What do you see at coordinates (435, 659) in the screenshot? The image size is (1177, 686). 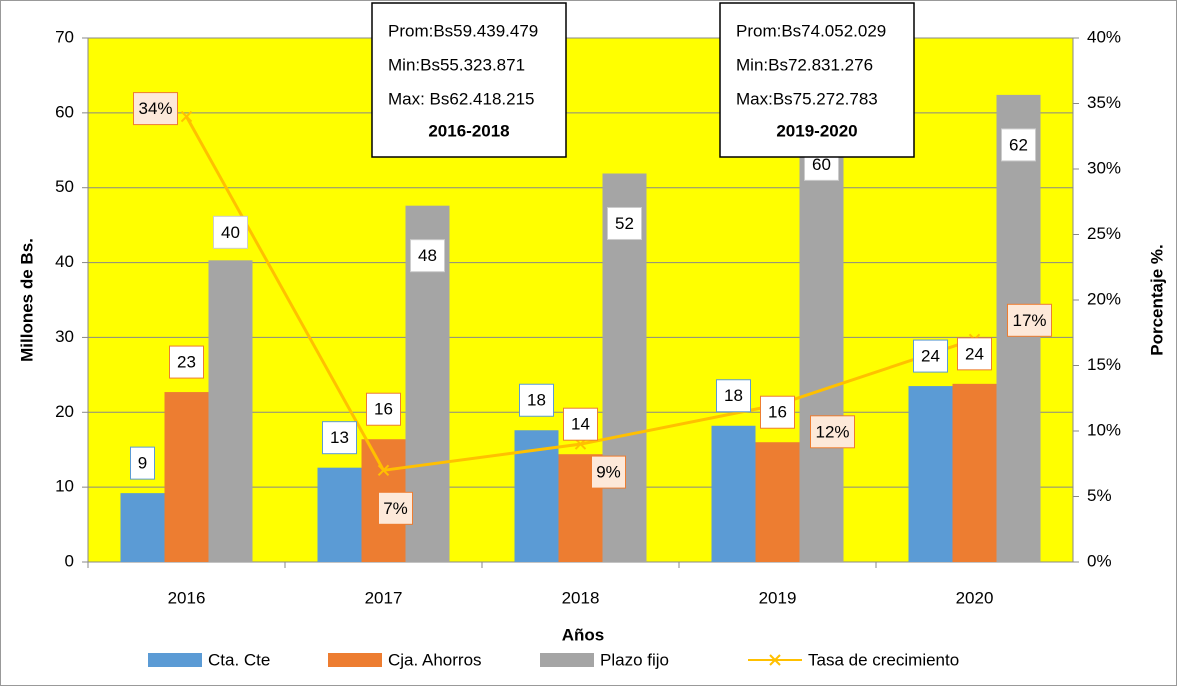 I see `legend-label: Cja. Ahorros` at bounding box center [435, 659].